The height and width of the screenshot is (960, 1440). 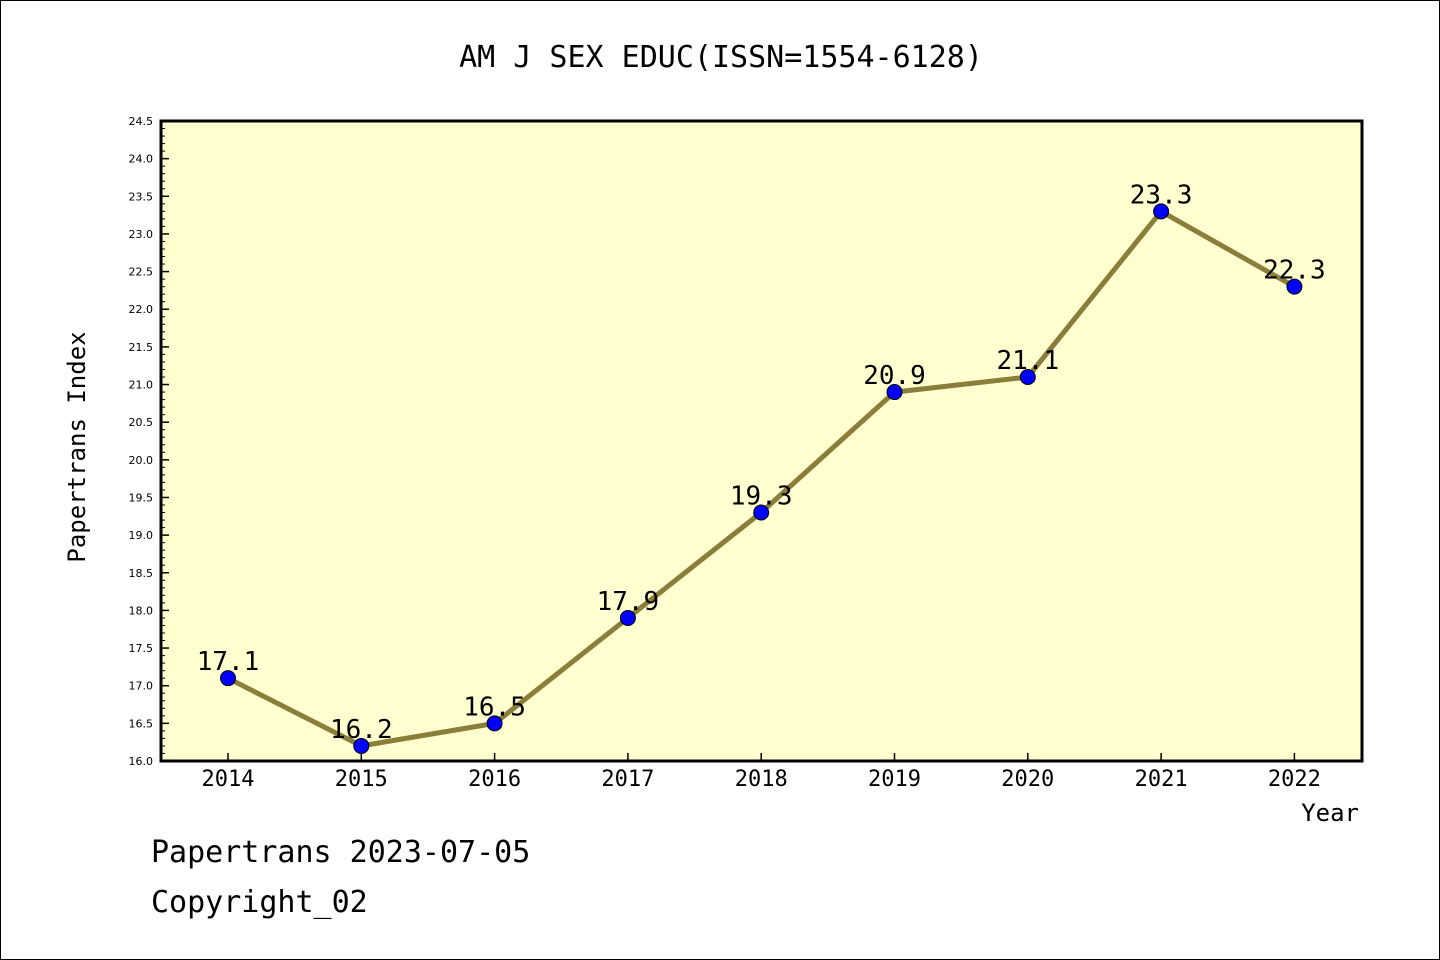 What do you see at coordinates (1027, 779) in the screenshot?
I see `x-tick-label: 2020` at bounding box center [1027, 779].